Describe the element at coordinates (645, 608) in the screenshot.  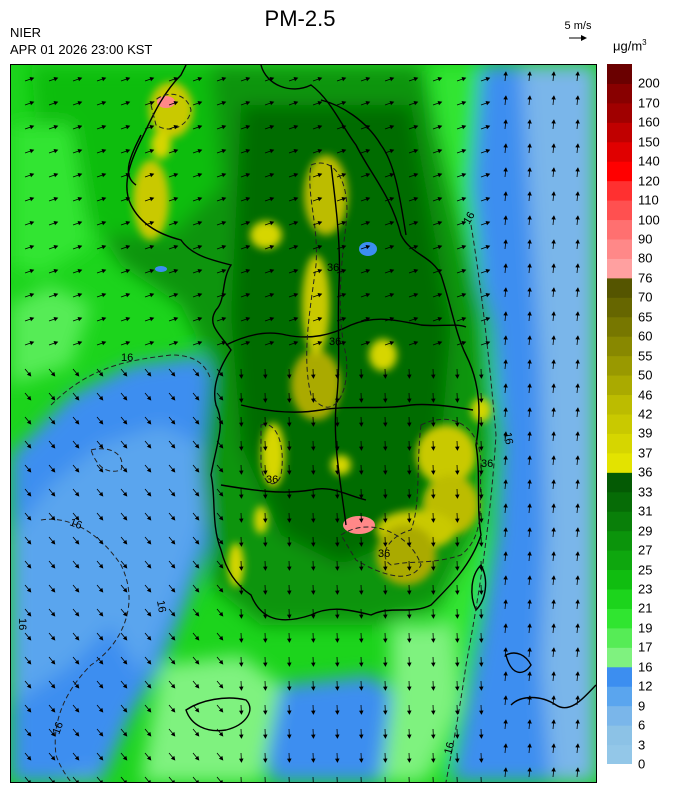
I see `colorbar-tick-label: 21` at that location.